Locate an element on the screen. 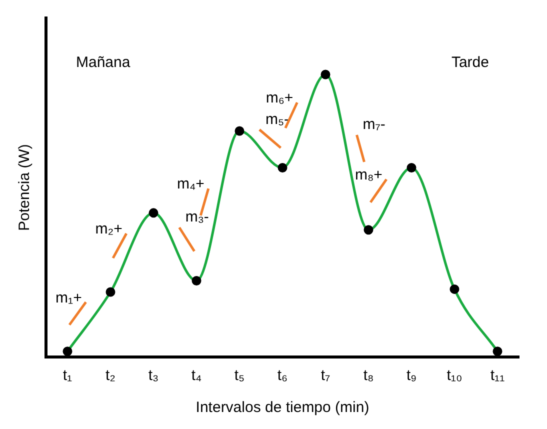 This screenshot has width=547, height=429. annotation: m₆+ is located at coordinates (280, 98).